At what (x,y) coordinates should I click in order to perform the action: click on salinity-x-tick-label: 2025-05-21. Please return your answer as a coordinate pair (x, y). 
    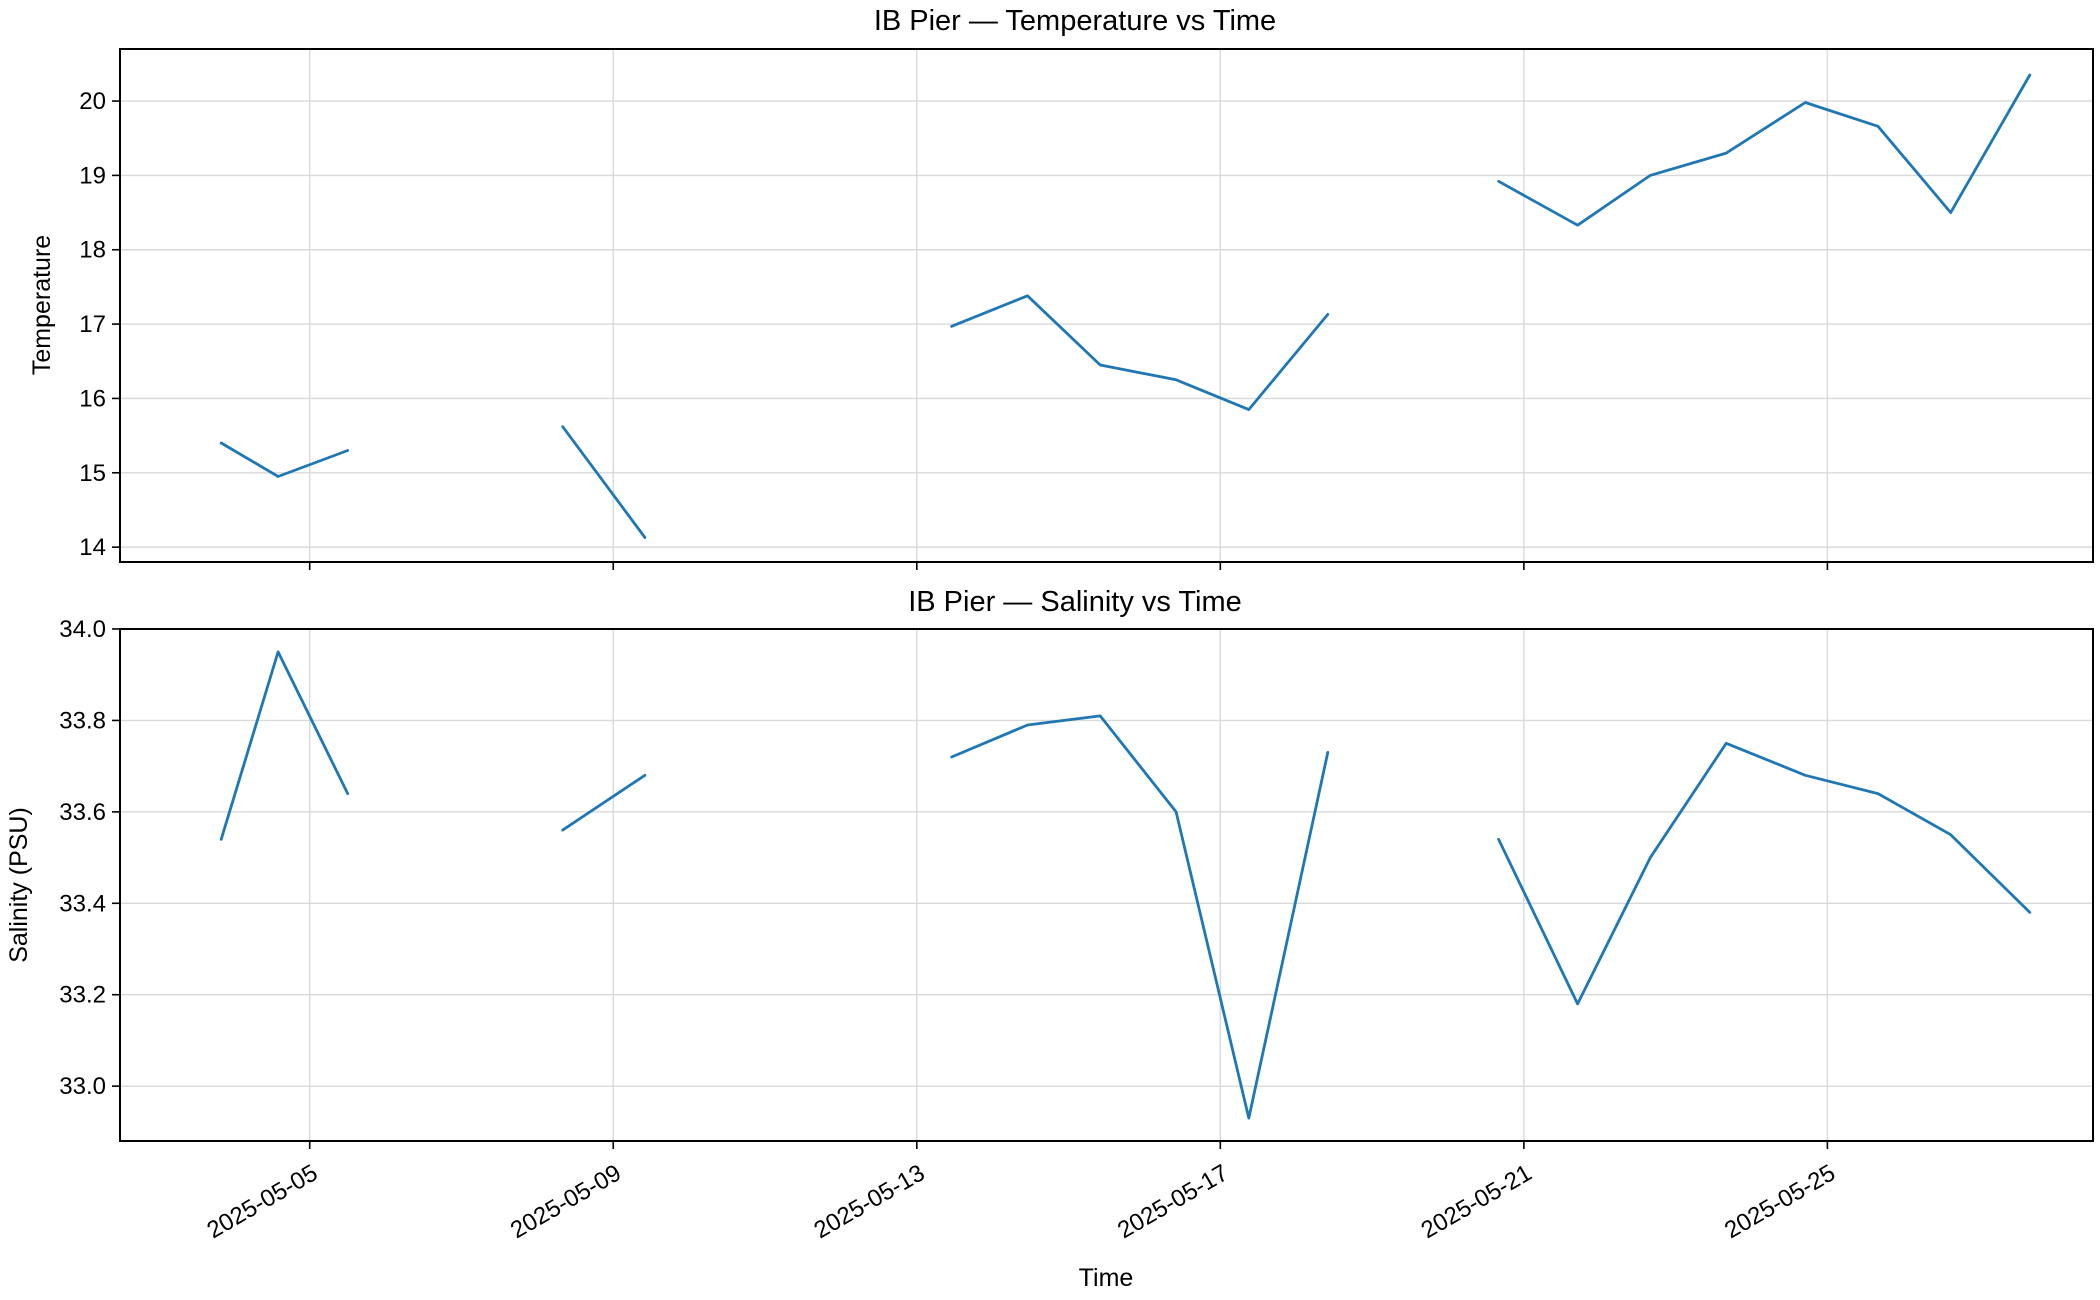
    Looking at the image, I should click on (1477, 1201).